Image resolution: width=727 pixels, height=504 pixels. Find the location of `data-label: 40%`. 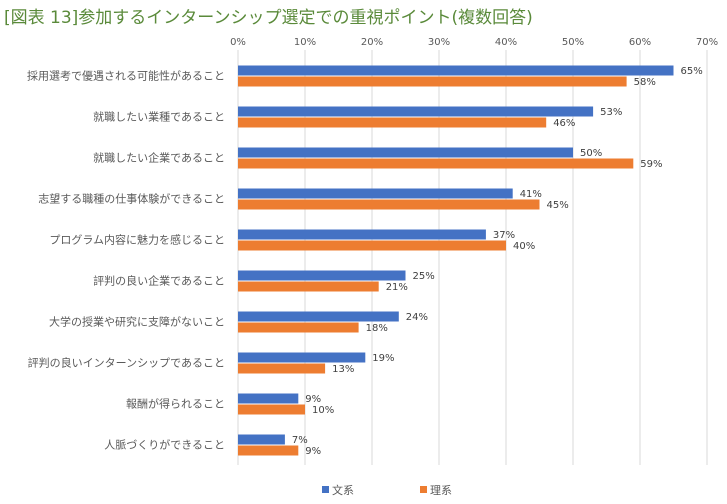

data-label: 40% is located at coordinates (524, 246).